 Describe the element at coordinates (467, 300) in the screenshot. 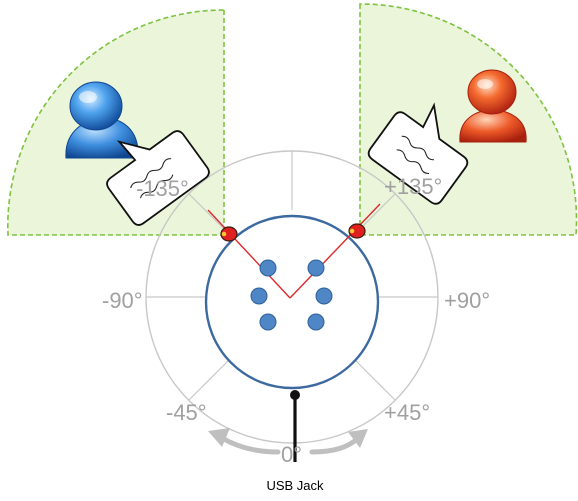

I see `angle-label-plus-90: +90°` at that location.